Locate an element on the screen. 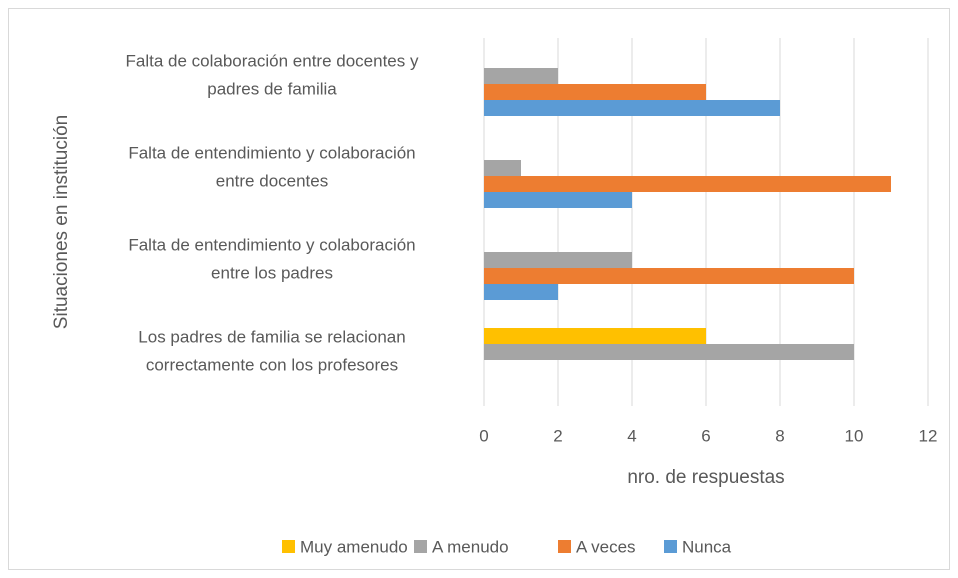 The image size is (958, 578). y-tick-label: correctamente con los profesores is located at coordinates (272, 364).